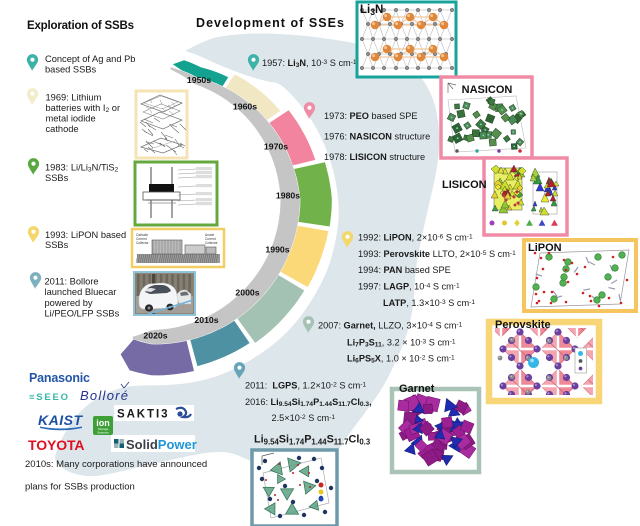 This screenshot has height=526, width=640. Describe the element at coordinates (247, 293) in the screenshot. I see `svg-text: 2000s` at that location.